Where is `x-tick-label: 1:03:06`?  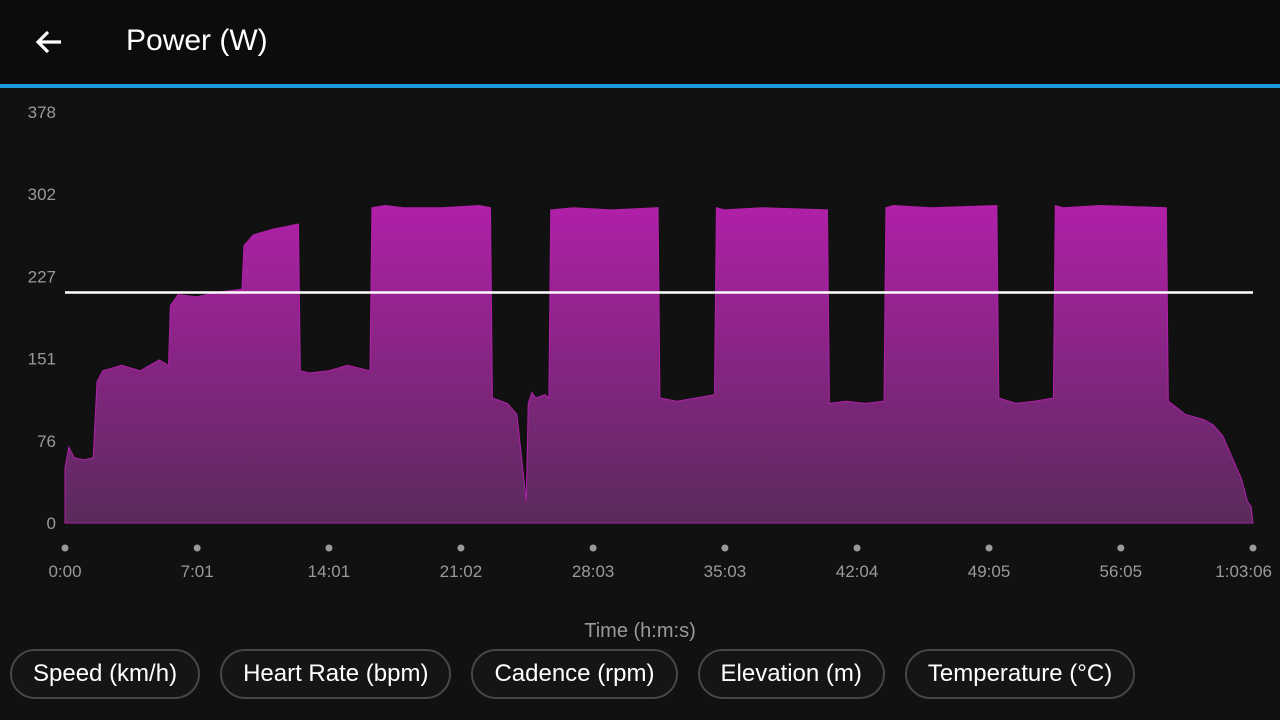 x-tick-label: 1:03:06 is located at coordinates (1243, 571).